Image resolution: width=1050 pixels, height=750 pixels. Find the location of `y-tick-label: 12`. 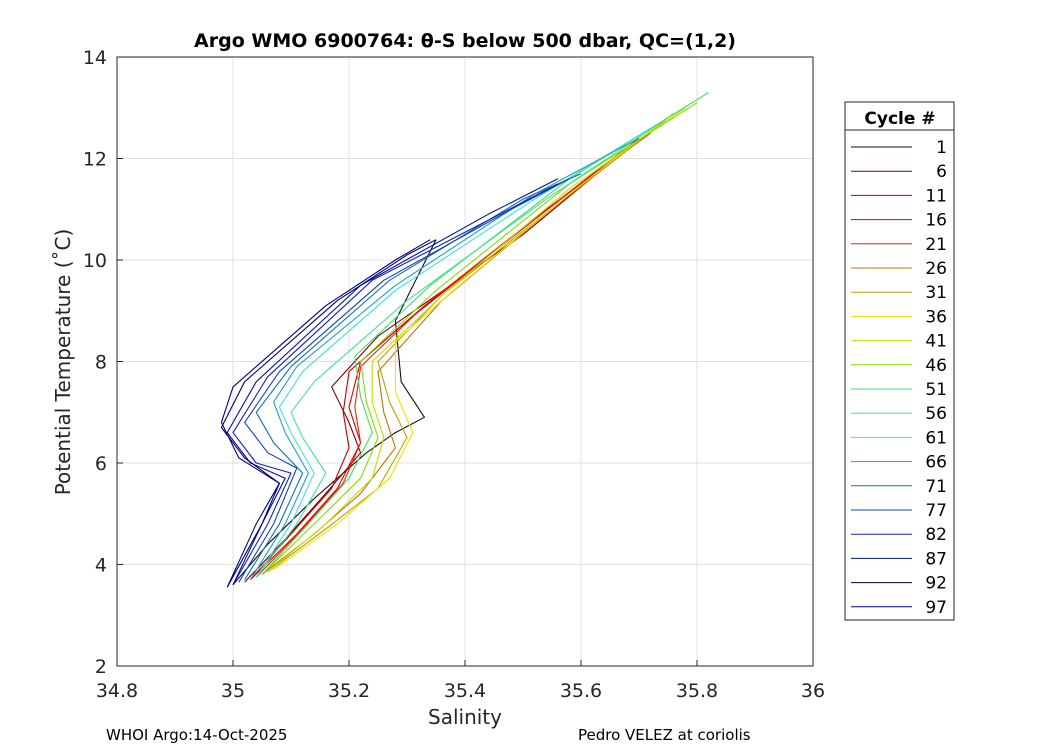

y-tick-label: 12 is located at coordinates (95, 160).